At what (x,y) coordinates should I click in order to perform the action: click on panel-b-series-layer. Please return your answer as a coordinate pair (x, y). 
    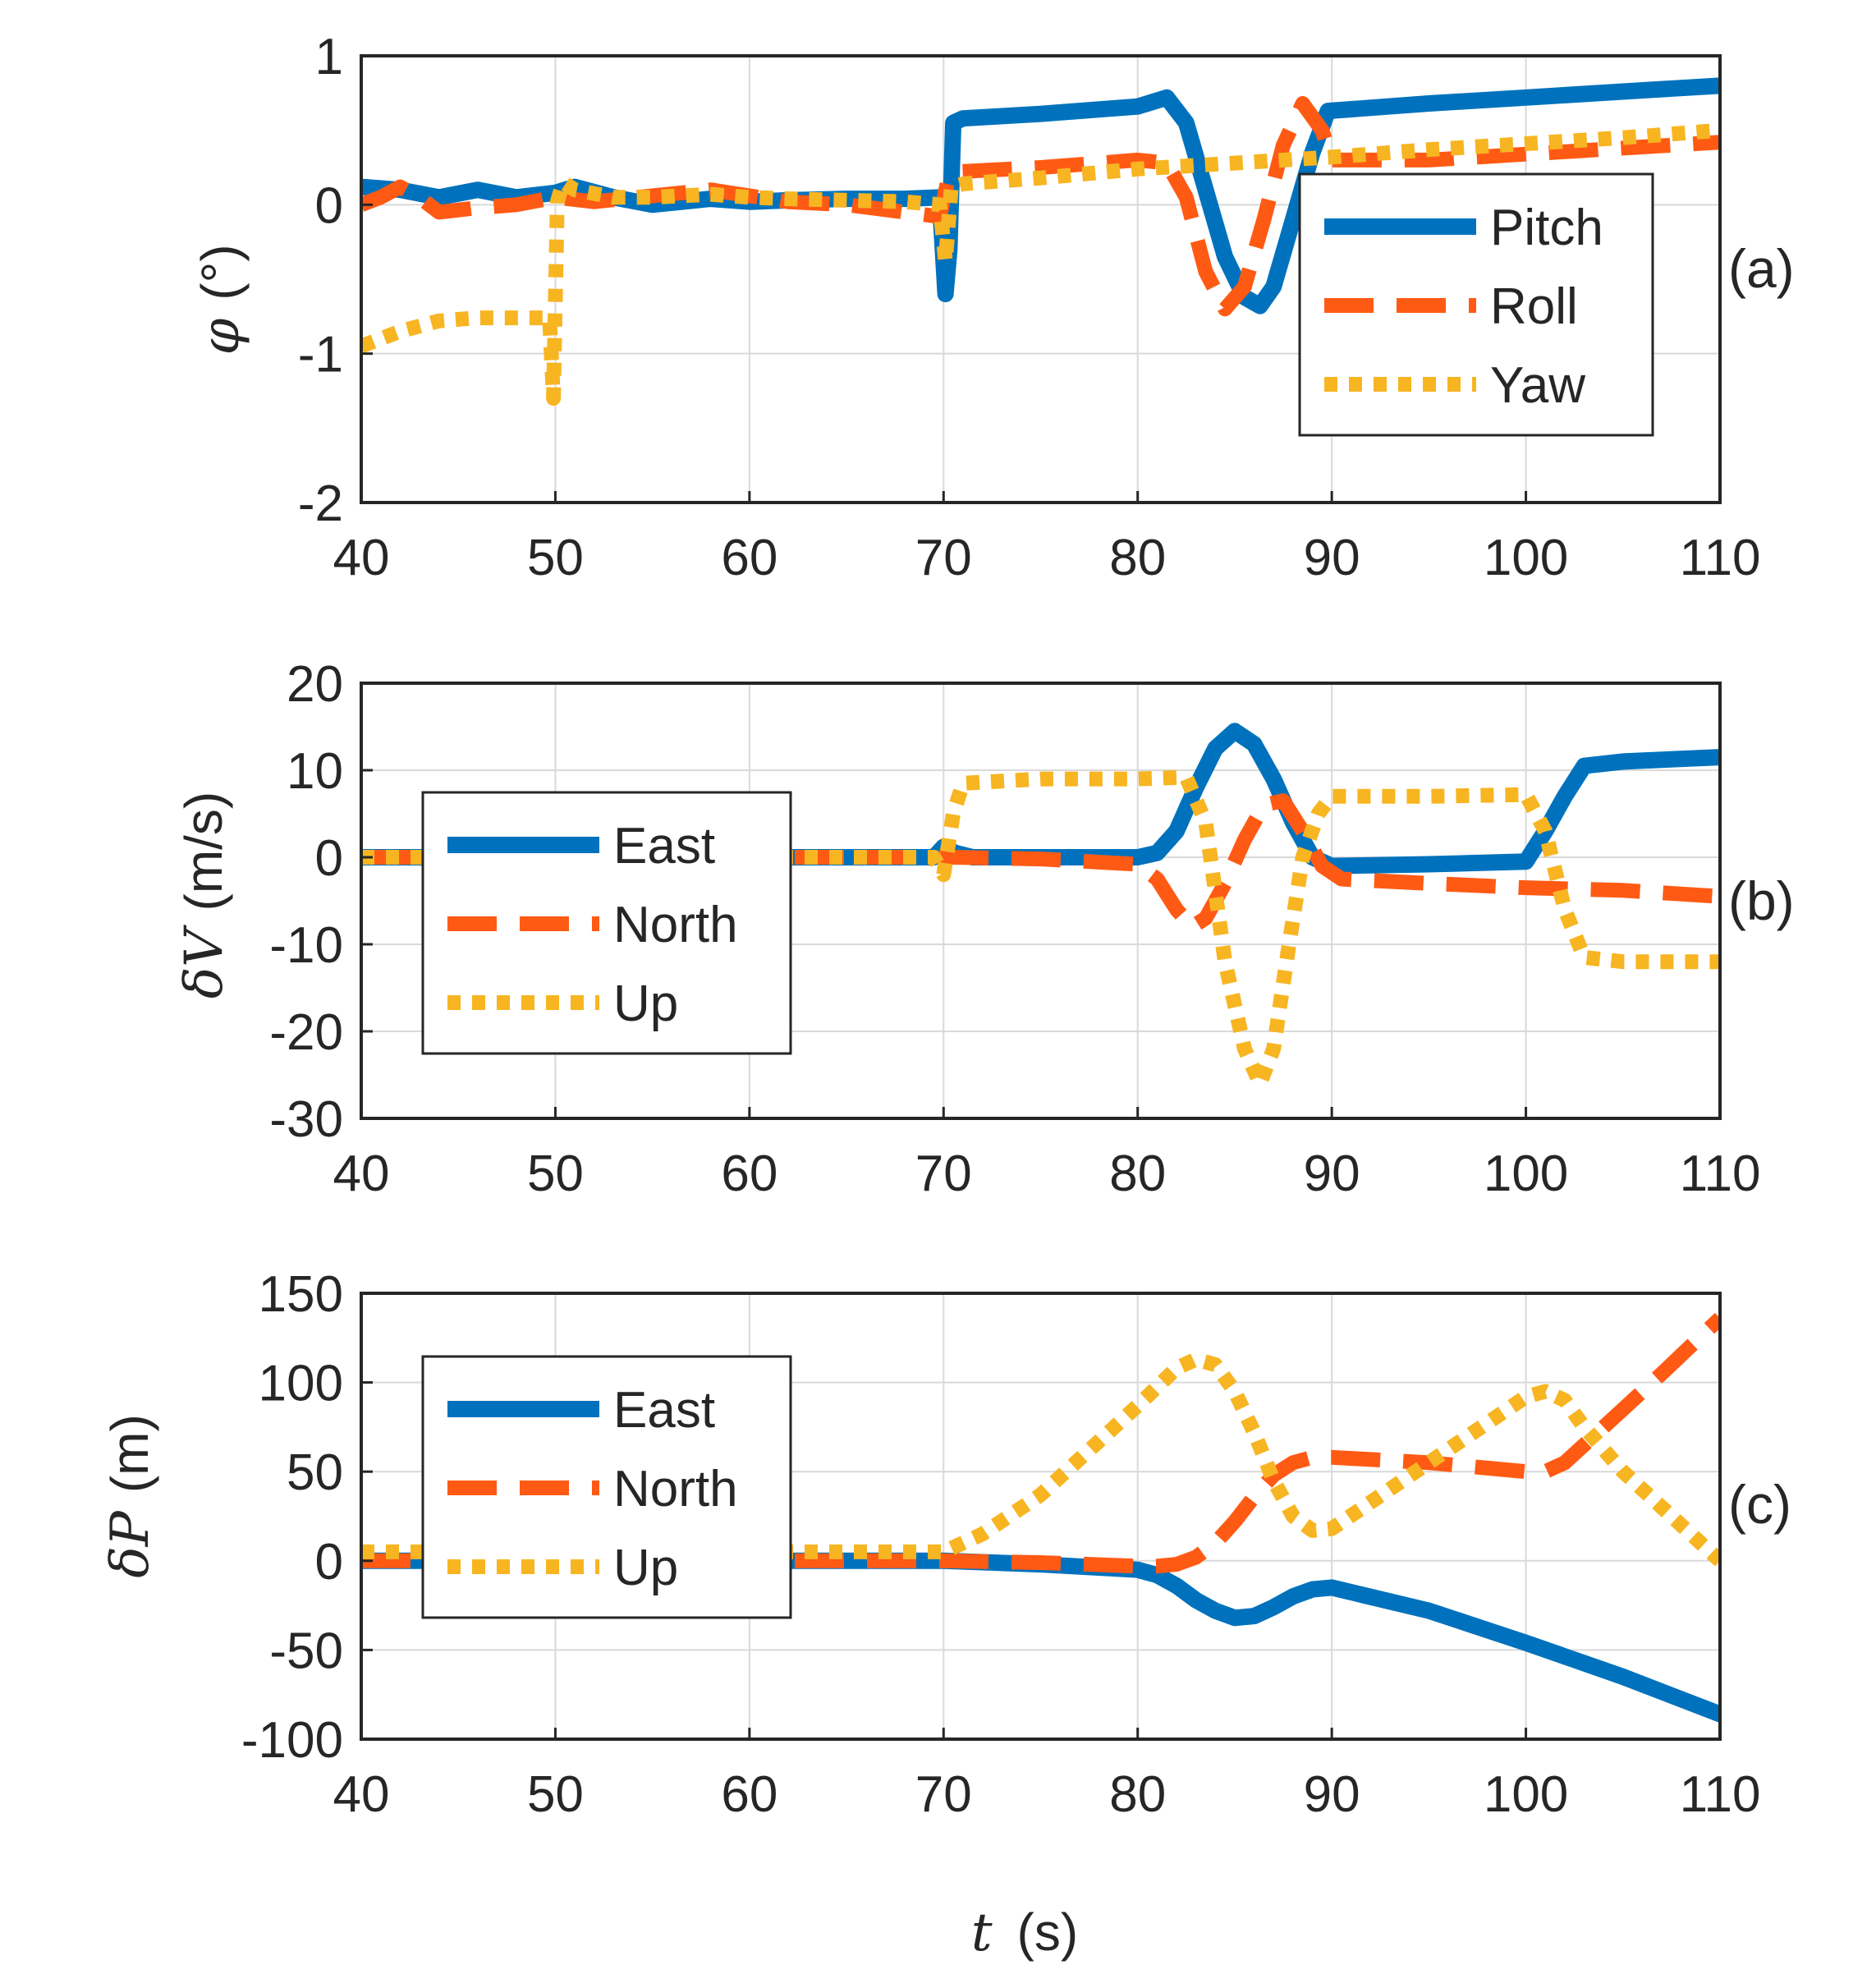
    Looking at the image, I should click on (1040, 907).